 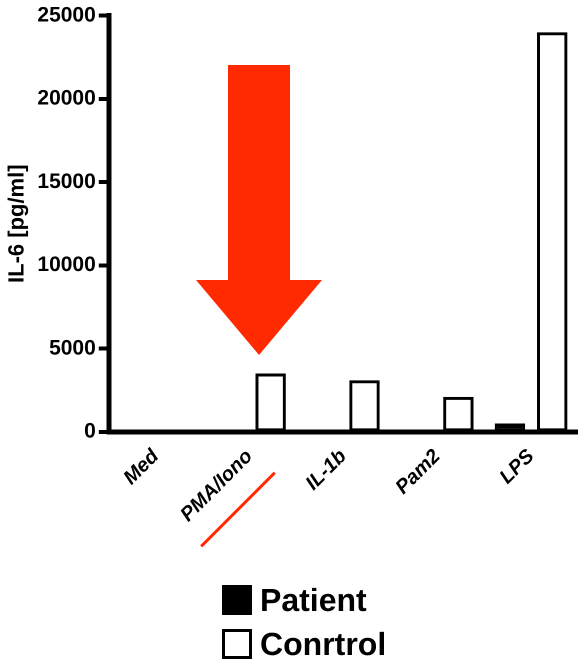 What do you see at coordinates (66, 98) in the screenshot?
I see `y-tick-label: 20000` at bounding box center [66, 98].